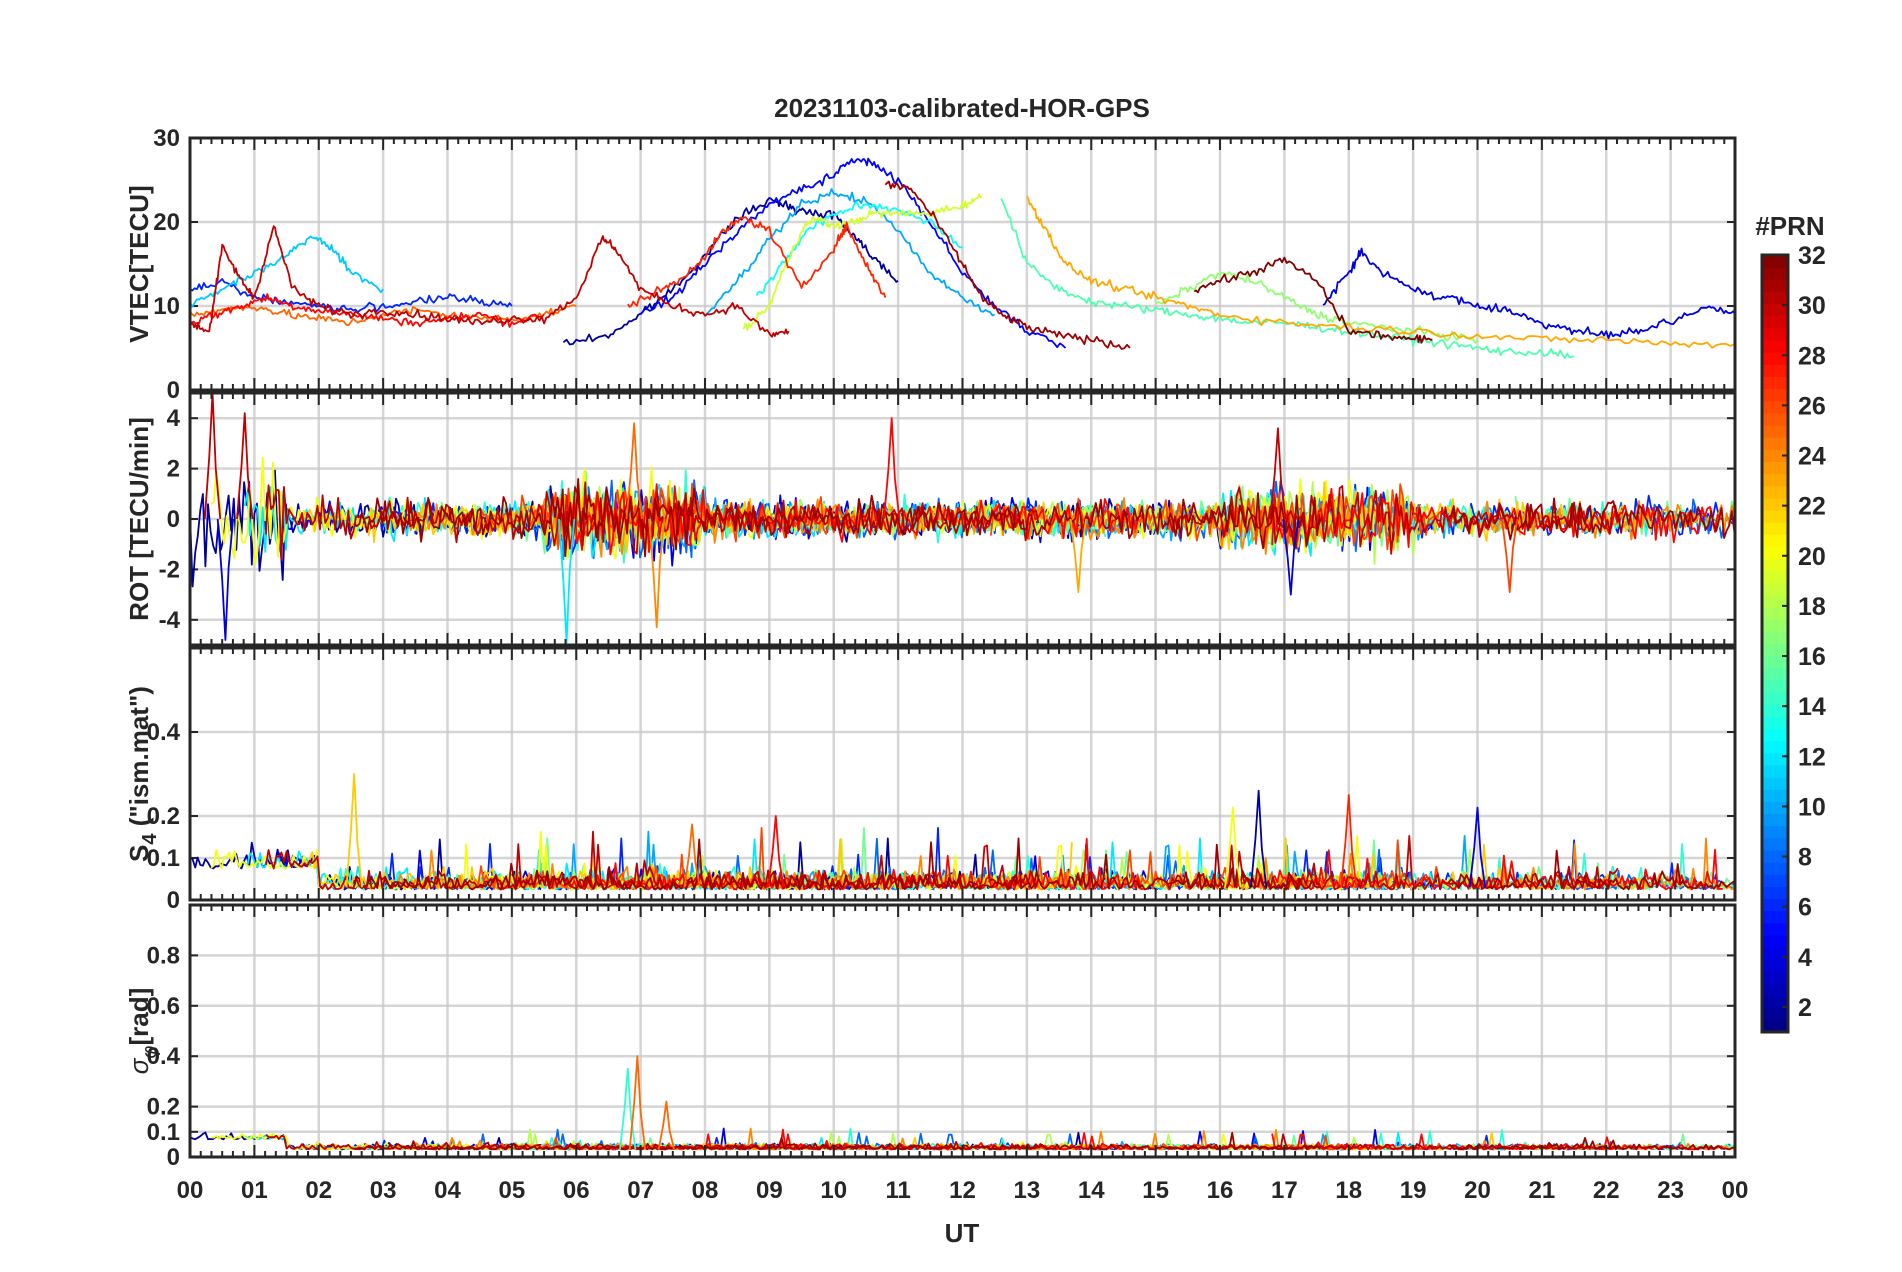 The image size is (1902, 1272). What do you see at coordinates (150, 1052) in the screenshot?
I see `ylabel-sub: φ` at bounding box center [150, 1052].